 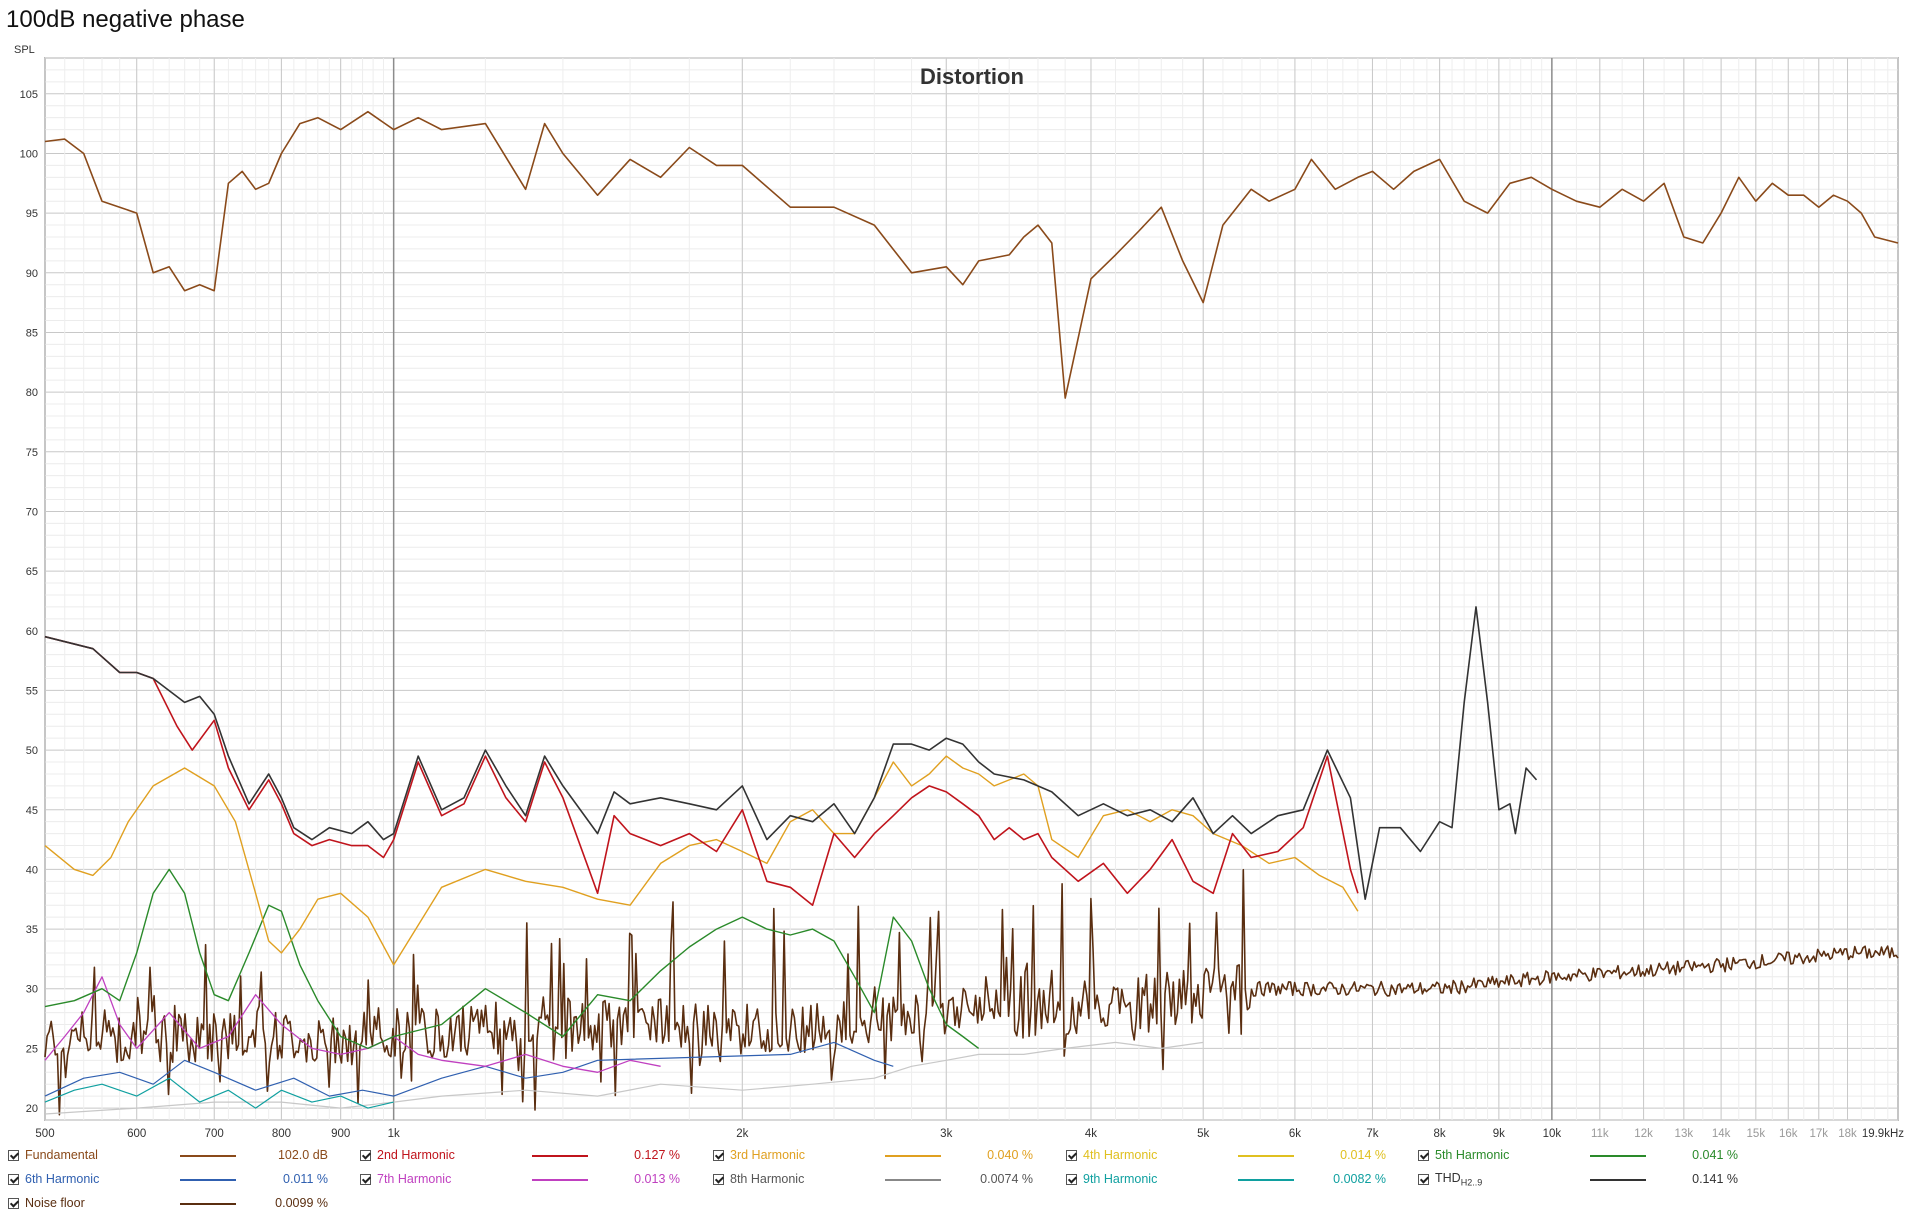 What do you see at coordinates (416, 1155) in the screenshot?
I see `legend-label: 2nd Harmonic` at bounding box center [416, 1155].